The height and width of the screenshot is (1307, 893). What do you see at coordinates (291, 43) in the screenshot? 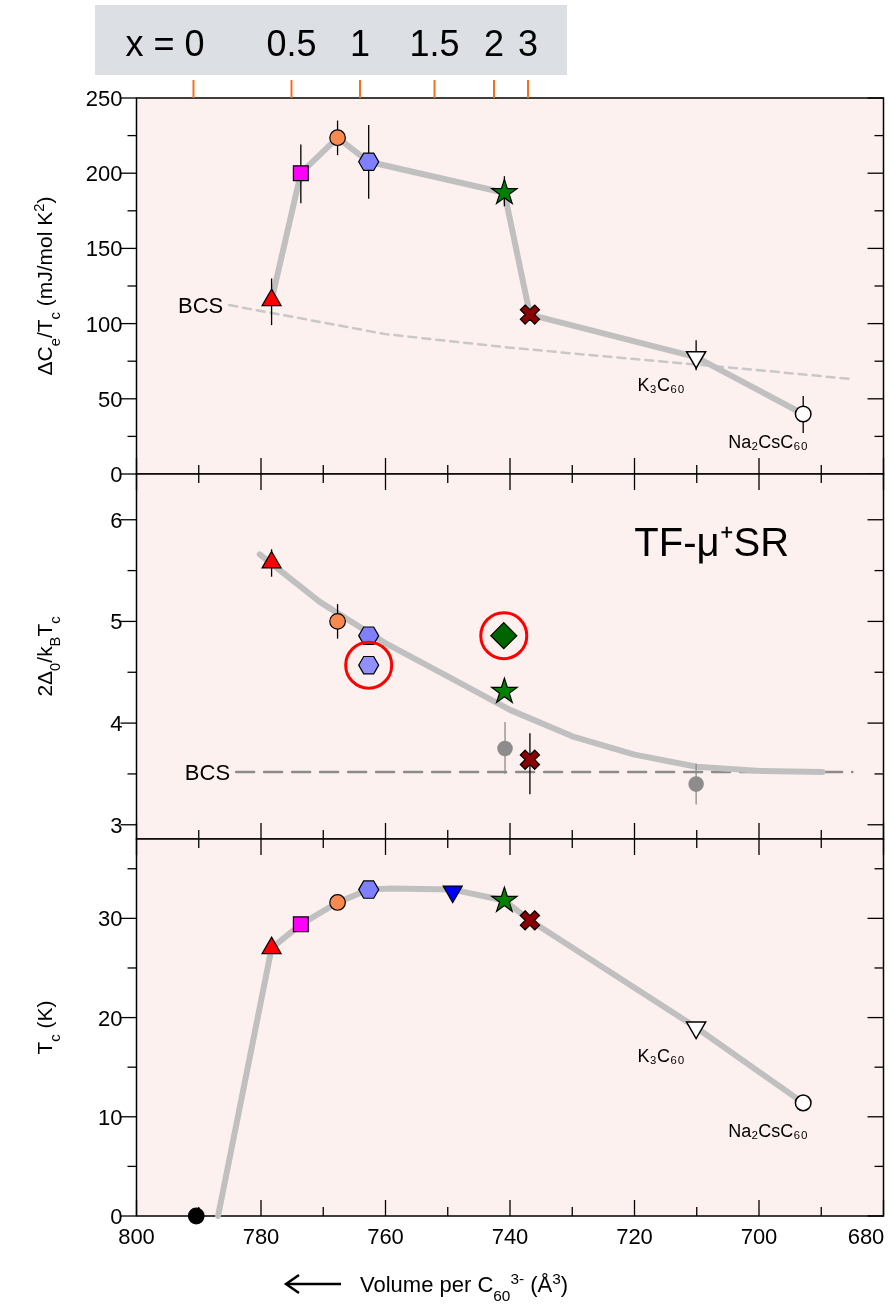
I see `text: 0.5` at bounding box center [291, 43].